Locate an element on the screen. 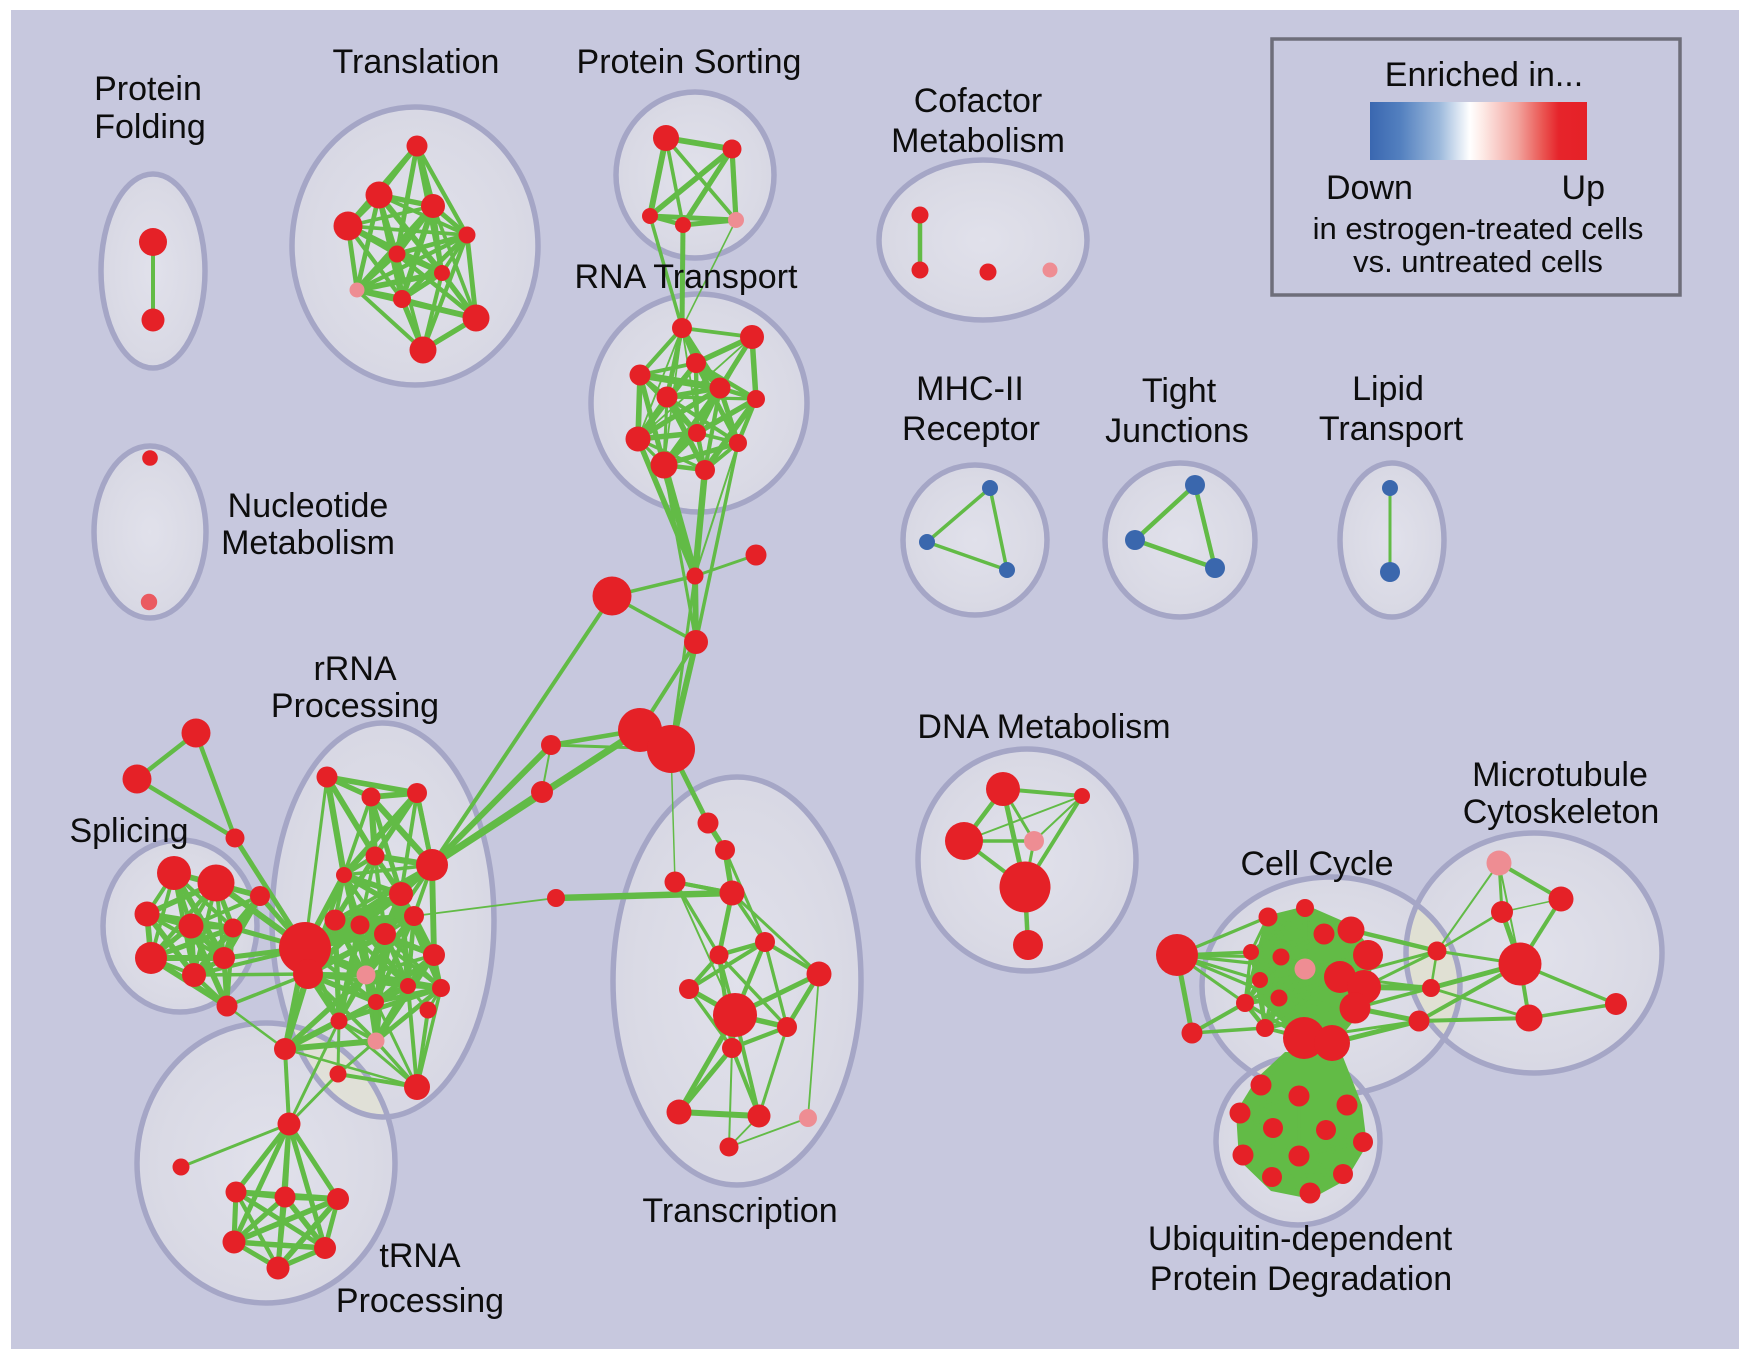  svg-text: Cofactor is located at coordinates (978, 101).